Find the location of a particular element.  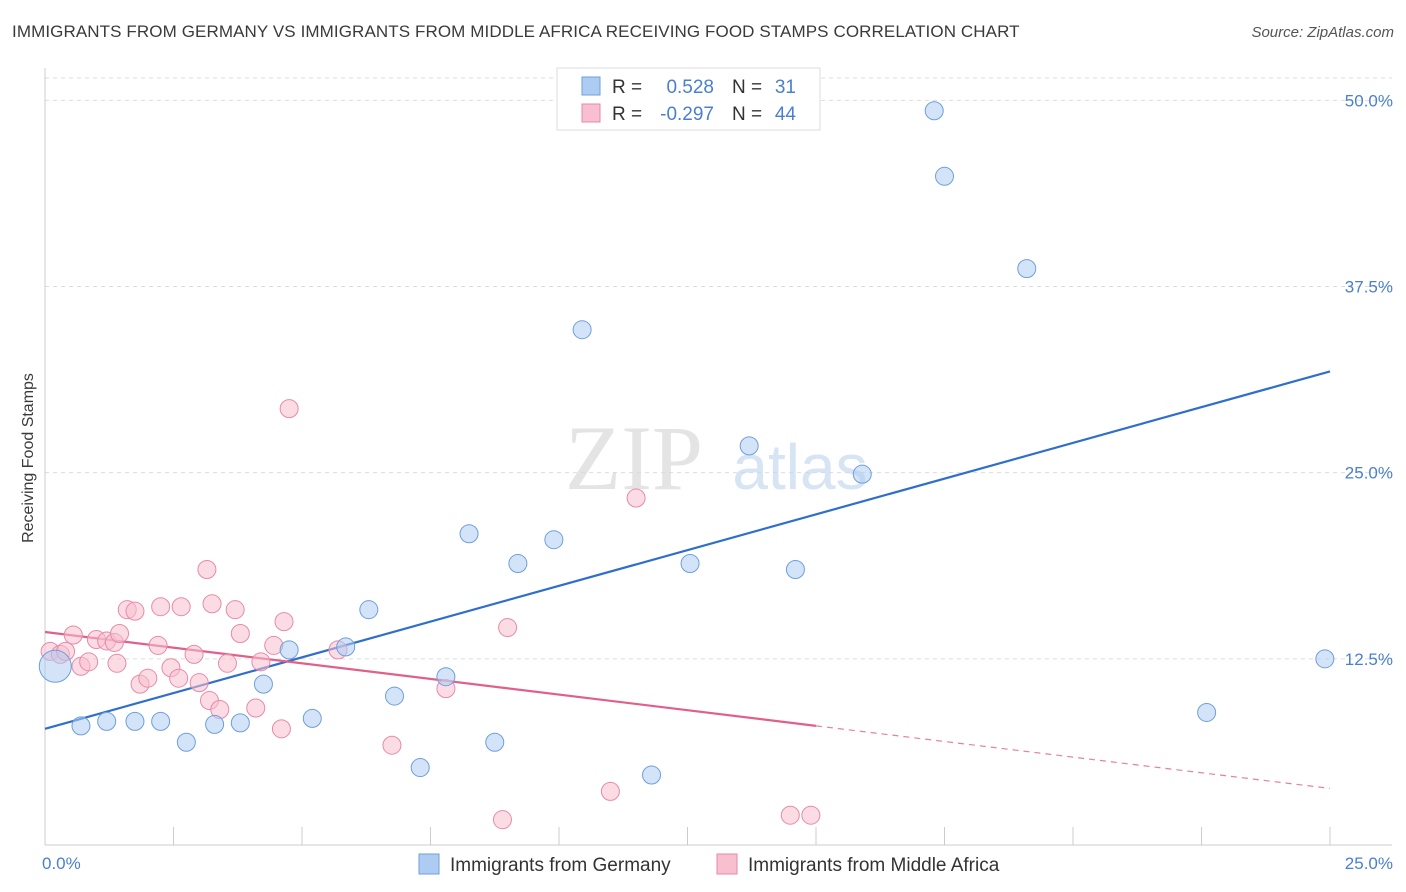

legend-box: R = 0.528 N = 31 R = -0.297 N = 44 is located at coordinates (688, 99).